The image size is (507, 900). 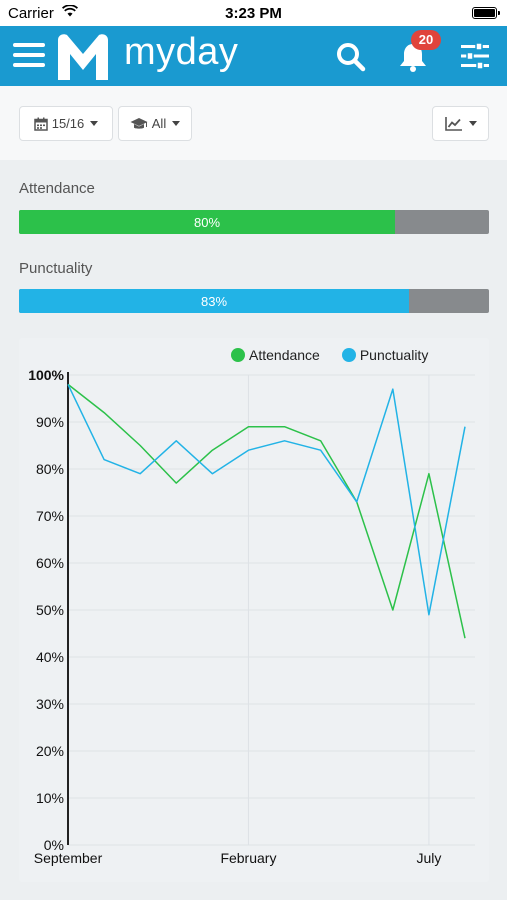 I want to click on y-tick-label: 70%, so click(x=50, y=516).